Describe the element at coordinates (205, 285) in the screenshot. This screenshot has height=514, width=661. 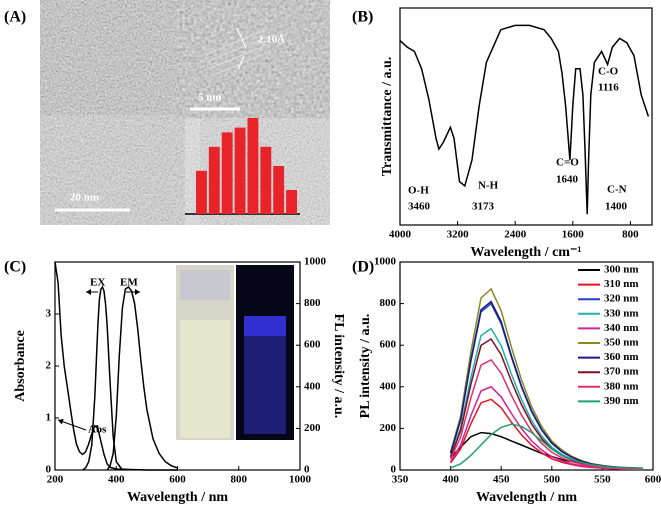
I see `cuvette-cap` at that location.